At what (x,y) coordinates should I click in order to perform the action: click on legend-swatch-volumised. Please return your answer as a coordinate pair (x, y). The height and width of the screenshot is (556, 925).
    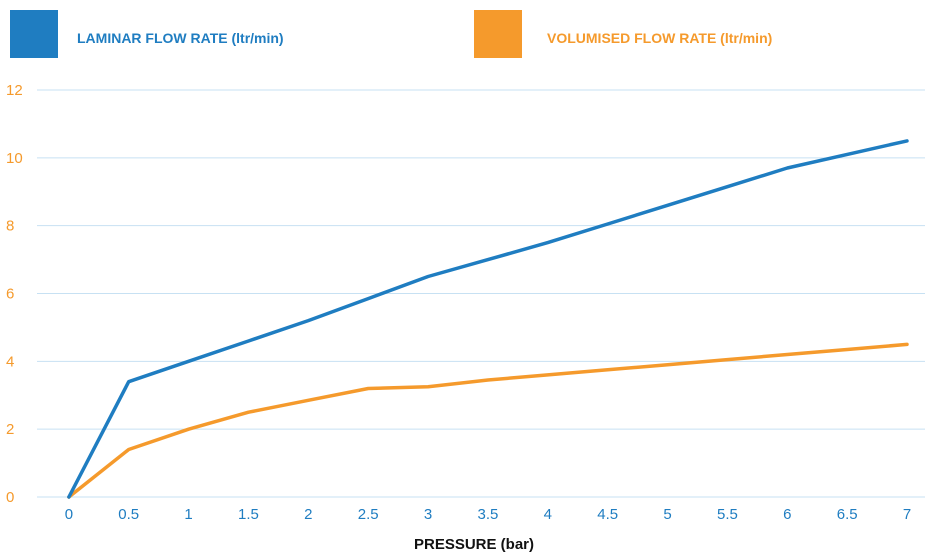
    Looking at the image, I should click on (498, 34).